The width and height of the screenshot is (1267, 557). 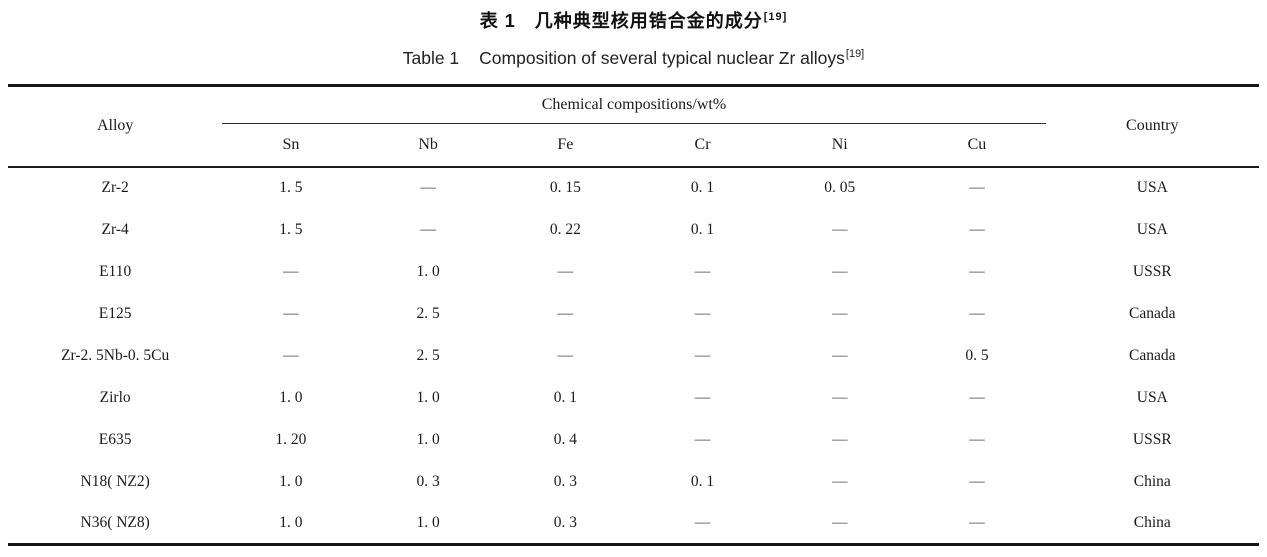 I want to click on value-cell-nb: 0. 3, so click(x=428, y=481).